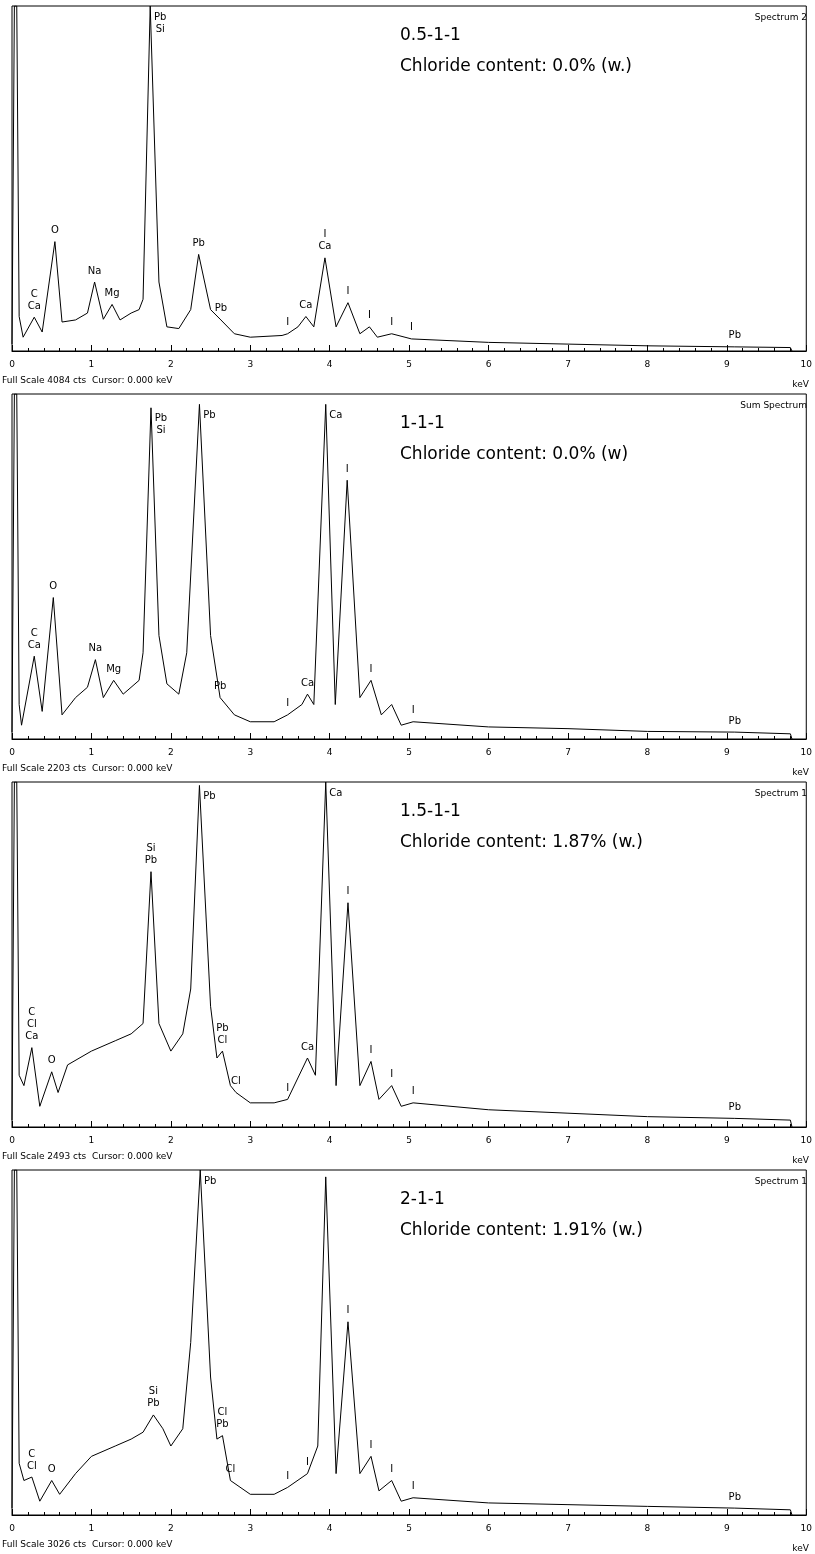 The height and width of the screenshot is (1554, 815). Describe the element at coordinates (422, 421) in the screenshot. I see `text: 1-1-1` at that location.